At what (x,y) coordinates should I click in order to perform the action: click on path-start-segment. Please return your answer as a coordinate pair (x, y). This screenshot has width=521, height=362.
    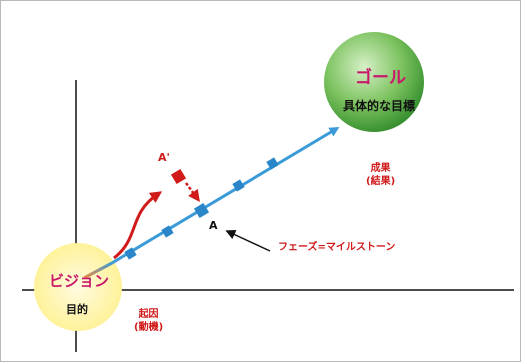
    Looking at the image, I should click on (98, 270).